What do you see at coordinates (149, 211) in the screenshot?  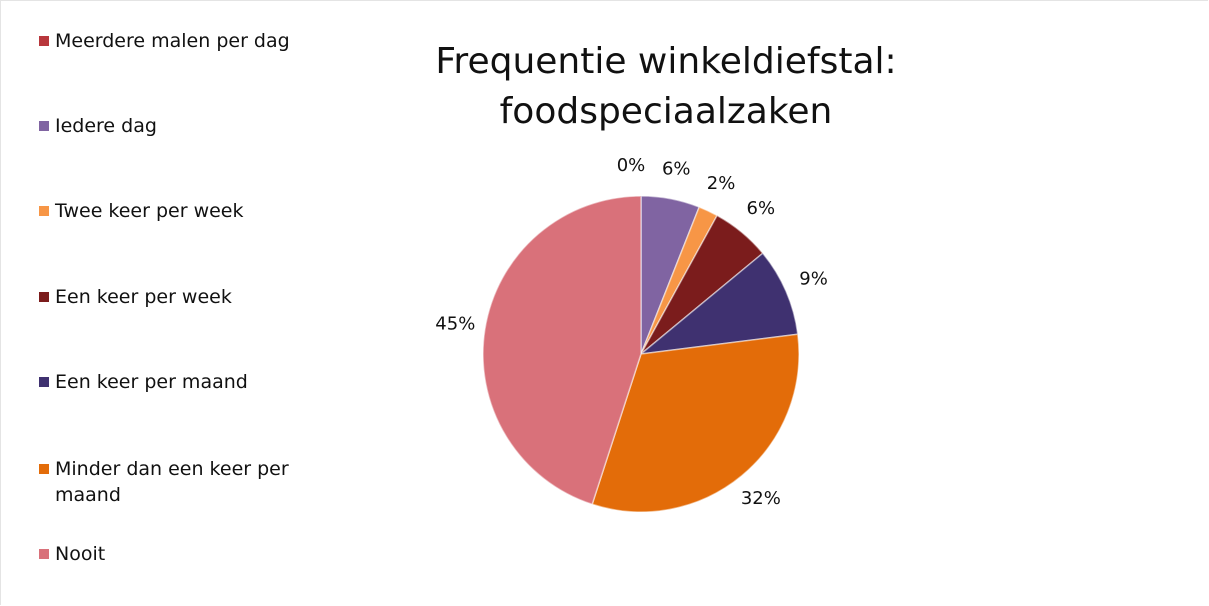 I see `legend-label: Twee keer per week` at bounding box center [149, 211].